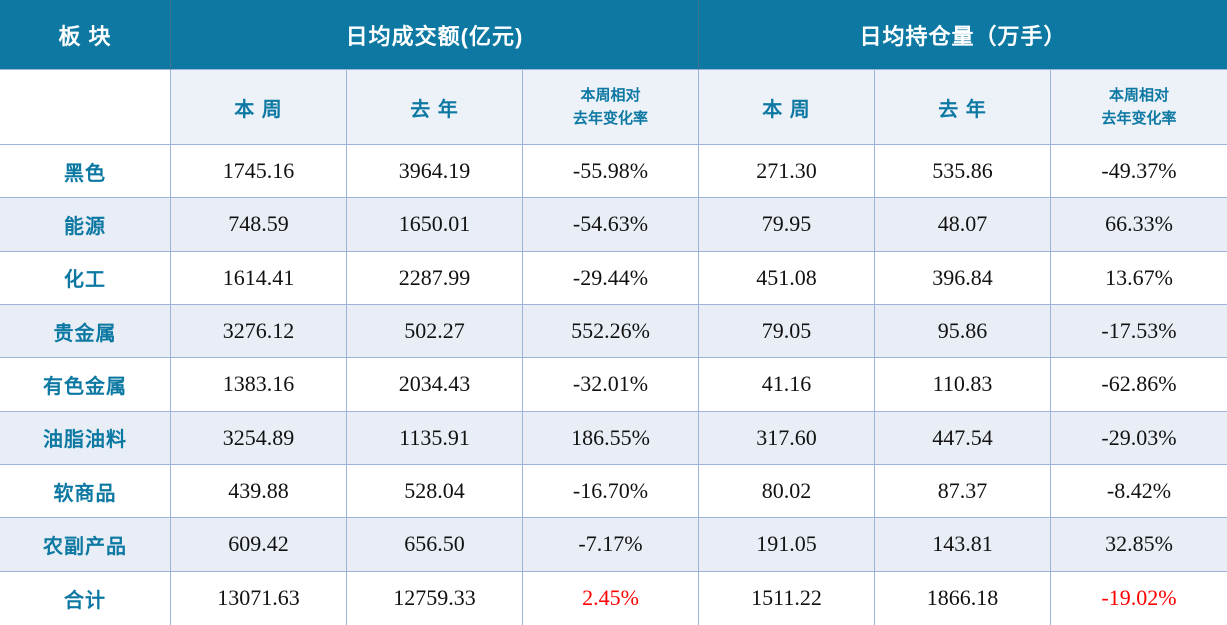  I want to click on group-header-open-interest: 日均持仓量（万手）, so click(963, 35).